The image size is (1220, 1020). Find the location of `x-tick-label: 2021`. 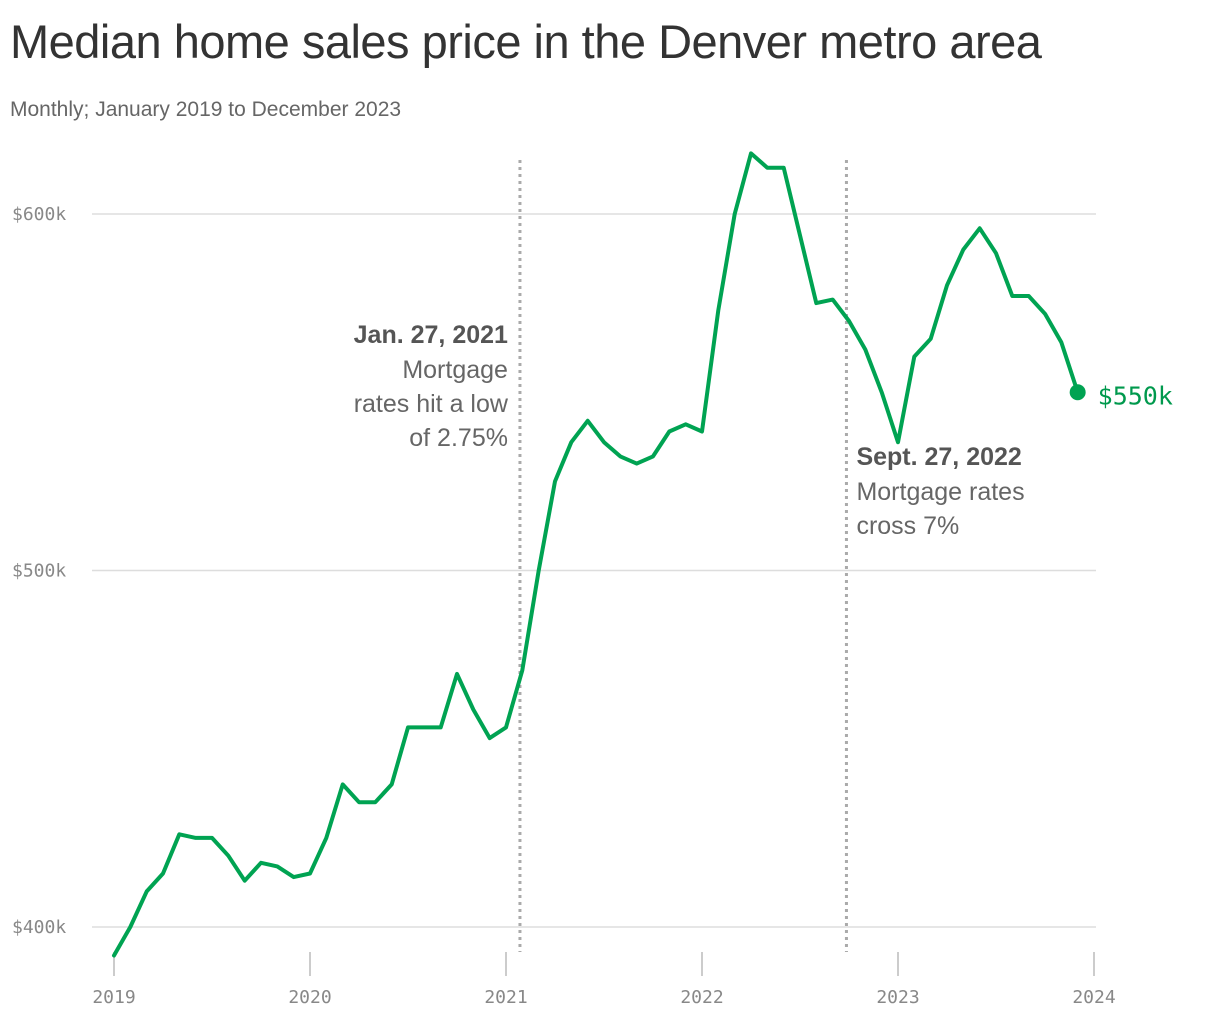

x-tick-label: 2021 is located at coordinates (505, 997).